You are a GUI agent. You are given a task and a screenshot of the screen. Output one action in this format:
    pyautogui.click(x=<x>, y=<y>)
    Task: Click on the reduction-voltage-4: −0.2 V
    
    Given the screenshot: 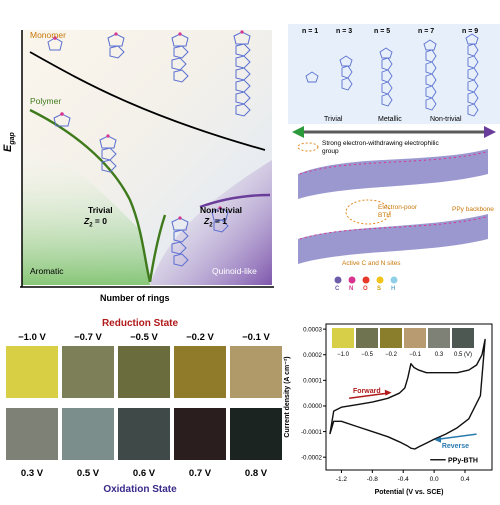 What is the action you would take?
    pyautogui.click(x=200, y=337)
    